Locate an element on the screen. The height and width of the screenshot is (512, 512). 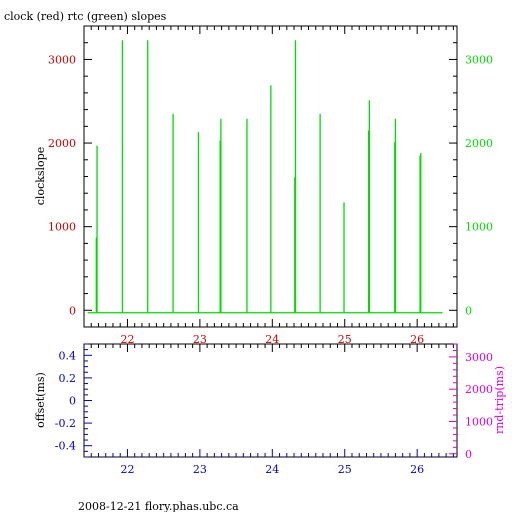
offset-y-ticks-left: -0.4 -0.2 0 0.2 0.4 is located at coordinates (73, 400).